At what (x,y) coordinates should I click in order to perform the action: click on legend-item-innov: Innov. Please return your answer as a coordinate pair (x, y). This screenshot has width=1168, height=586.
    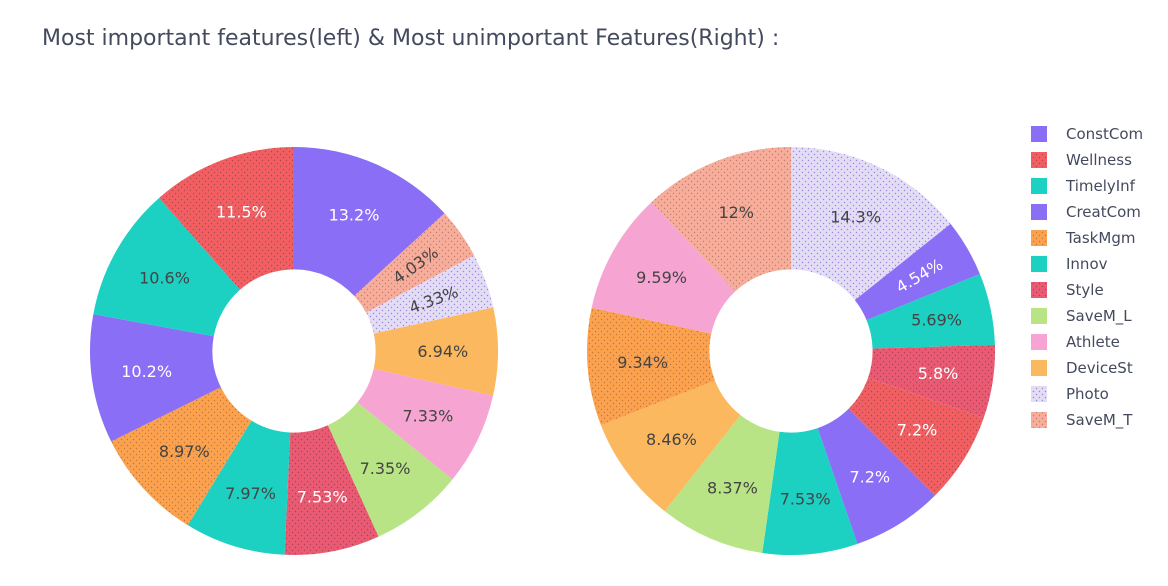
    Looking at the image, I should click on (1069, 264).